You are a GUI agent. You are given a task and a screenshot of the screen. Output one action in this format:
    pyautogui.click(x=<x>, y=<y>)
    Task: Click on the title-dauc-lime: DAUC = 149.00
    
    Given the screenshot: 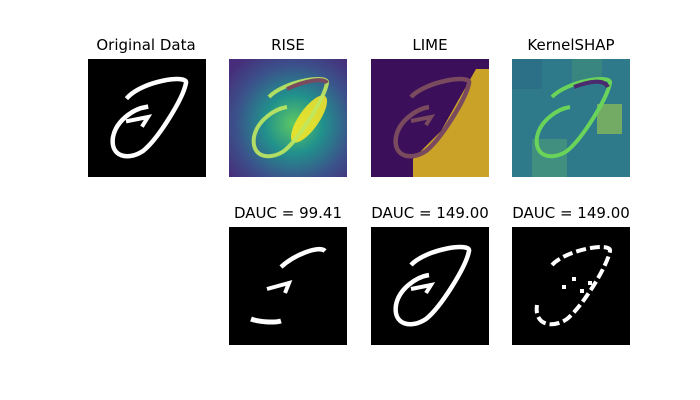 What is the action you would take?
    pyautogui.click(x=430, y=213)
    